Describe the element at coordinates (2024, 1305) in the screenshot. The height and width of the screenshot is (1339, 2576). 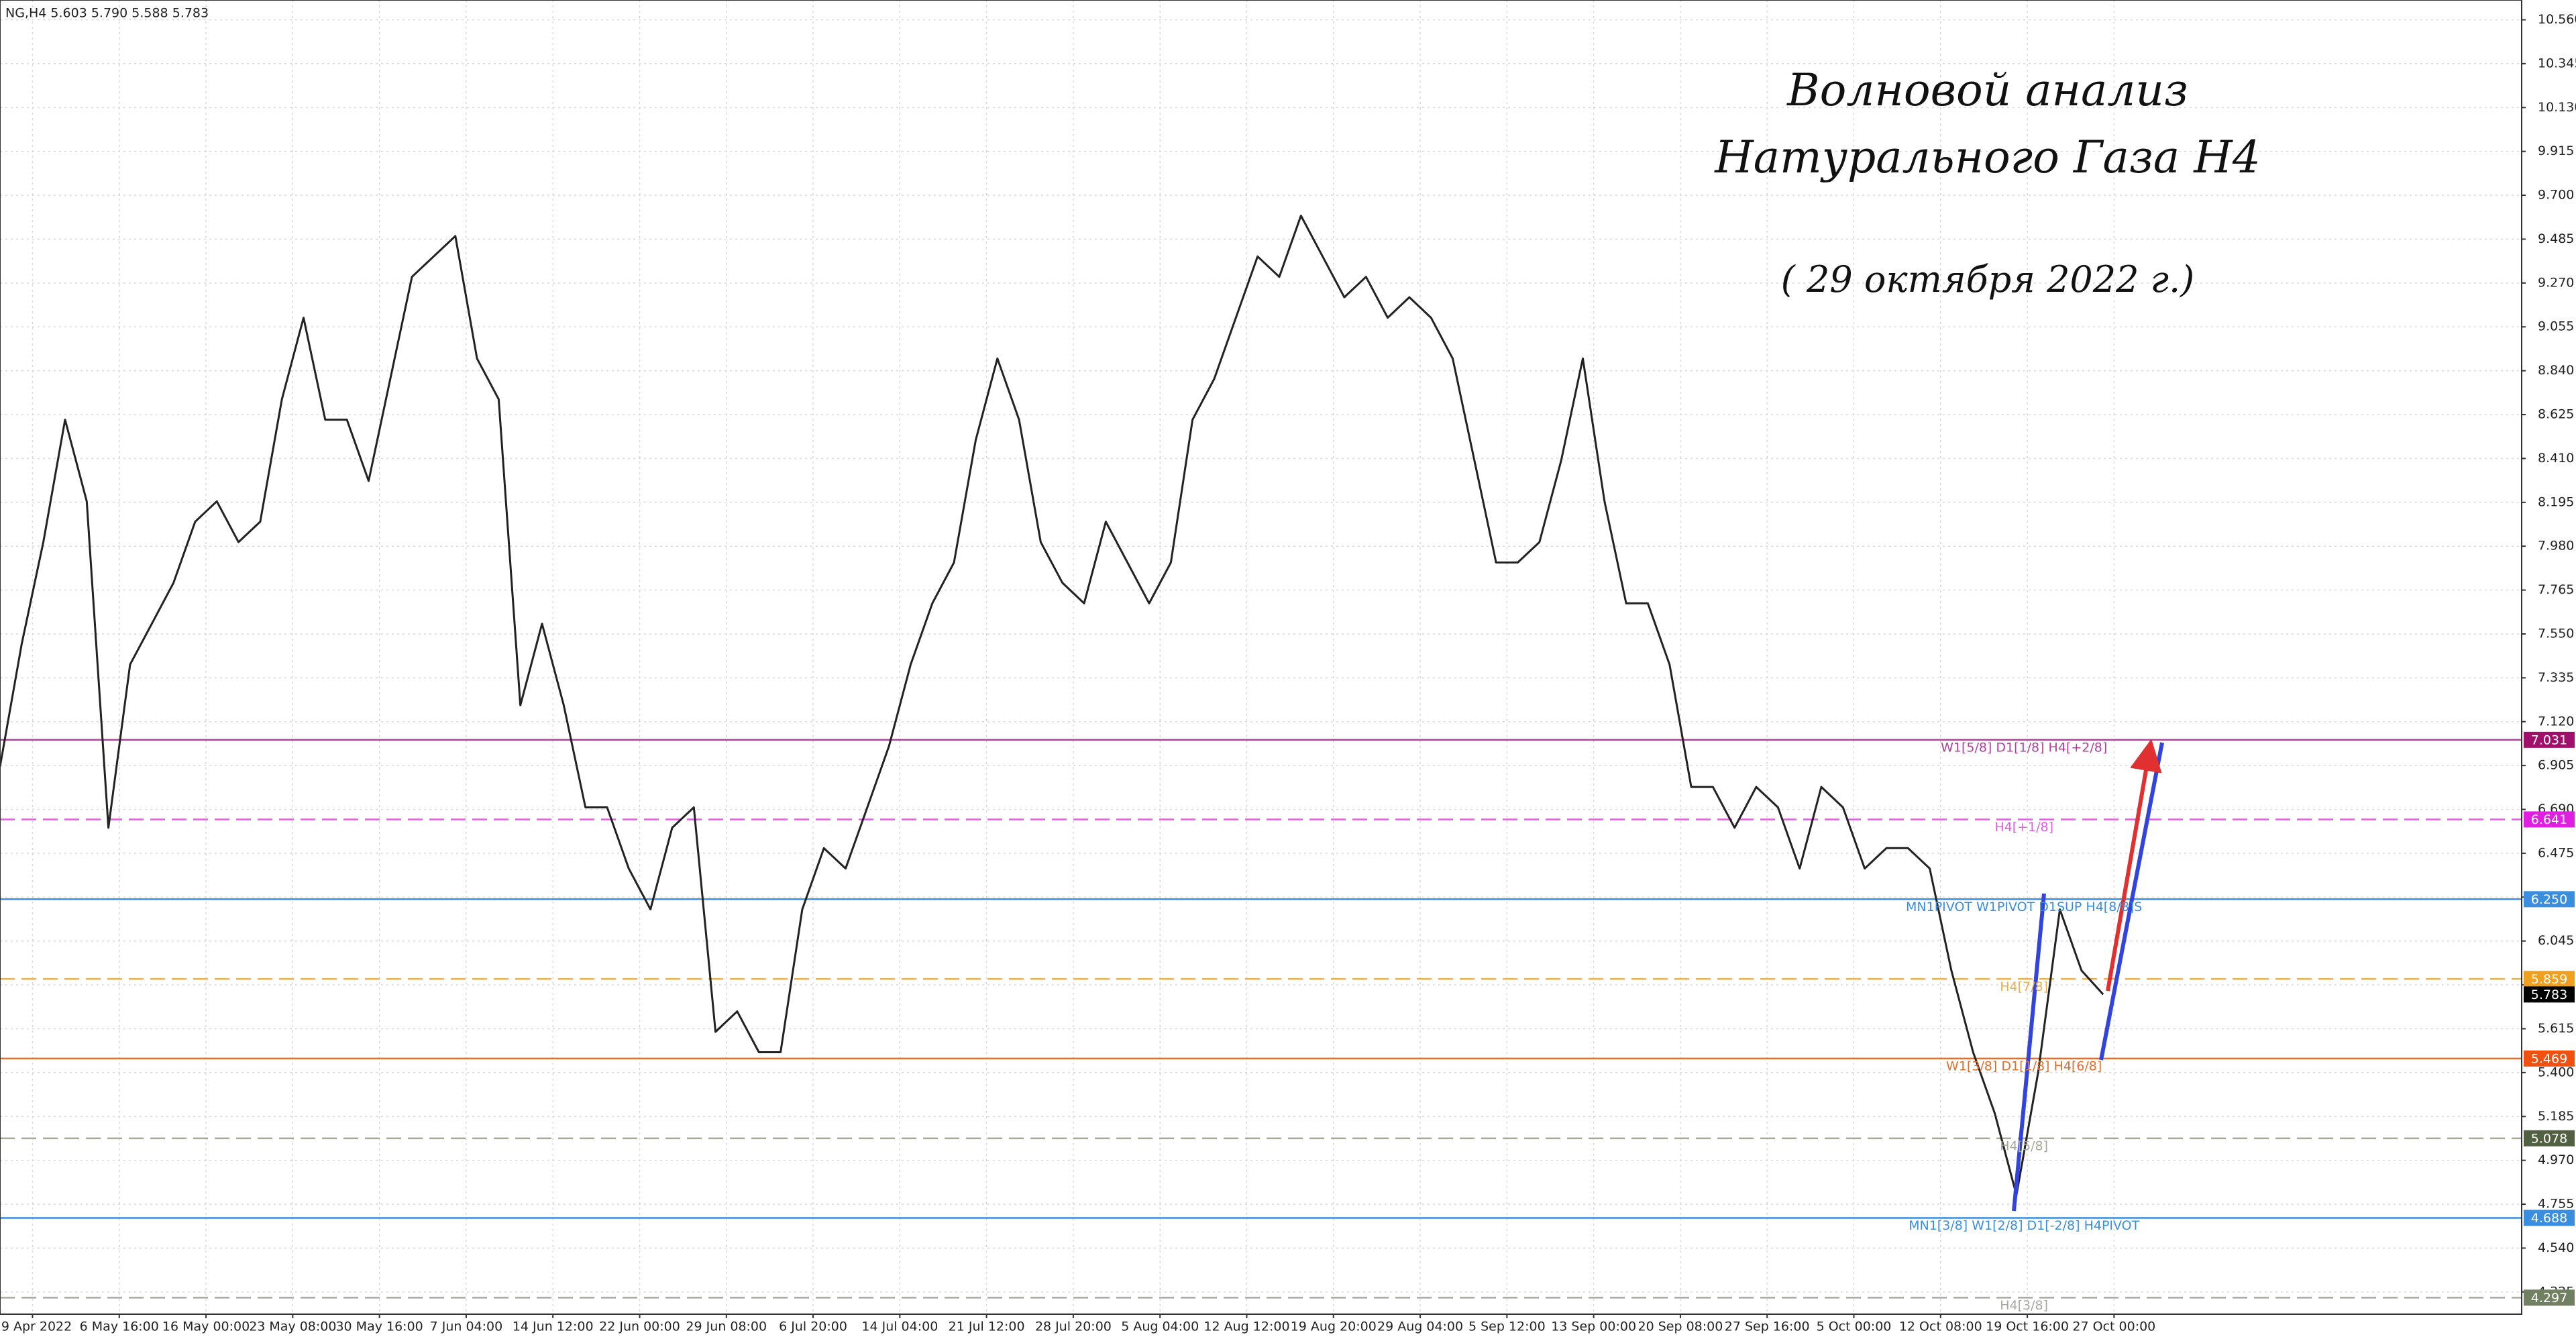
I see `level-label: H4[3/8]` at that location.